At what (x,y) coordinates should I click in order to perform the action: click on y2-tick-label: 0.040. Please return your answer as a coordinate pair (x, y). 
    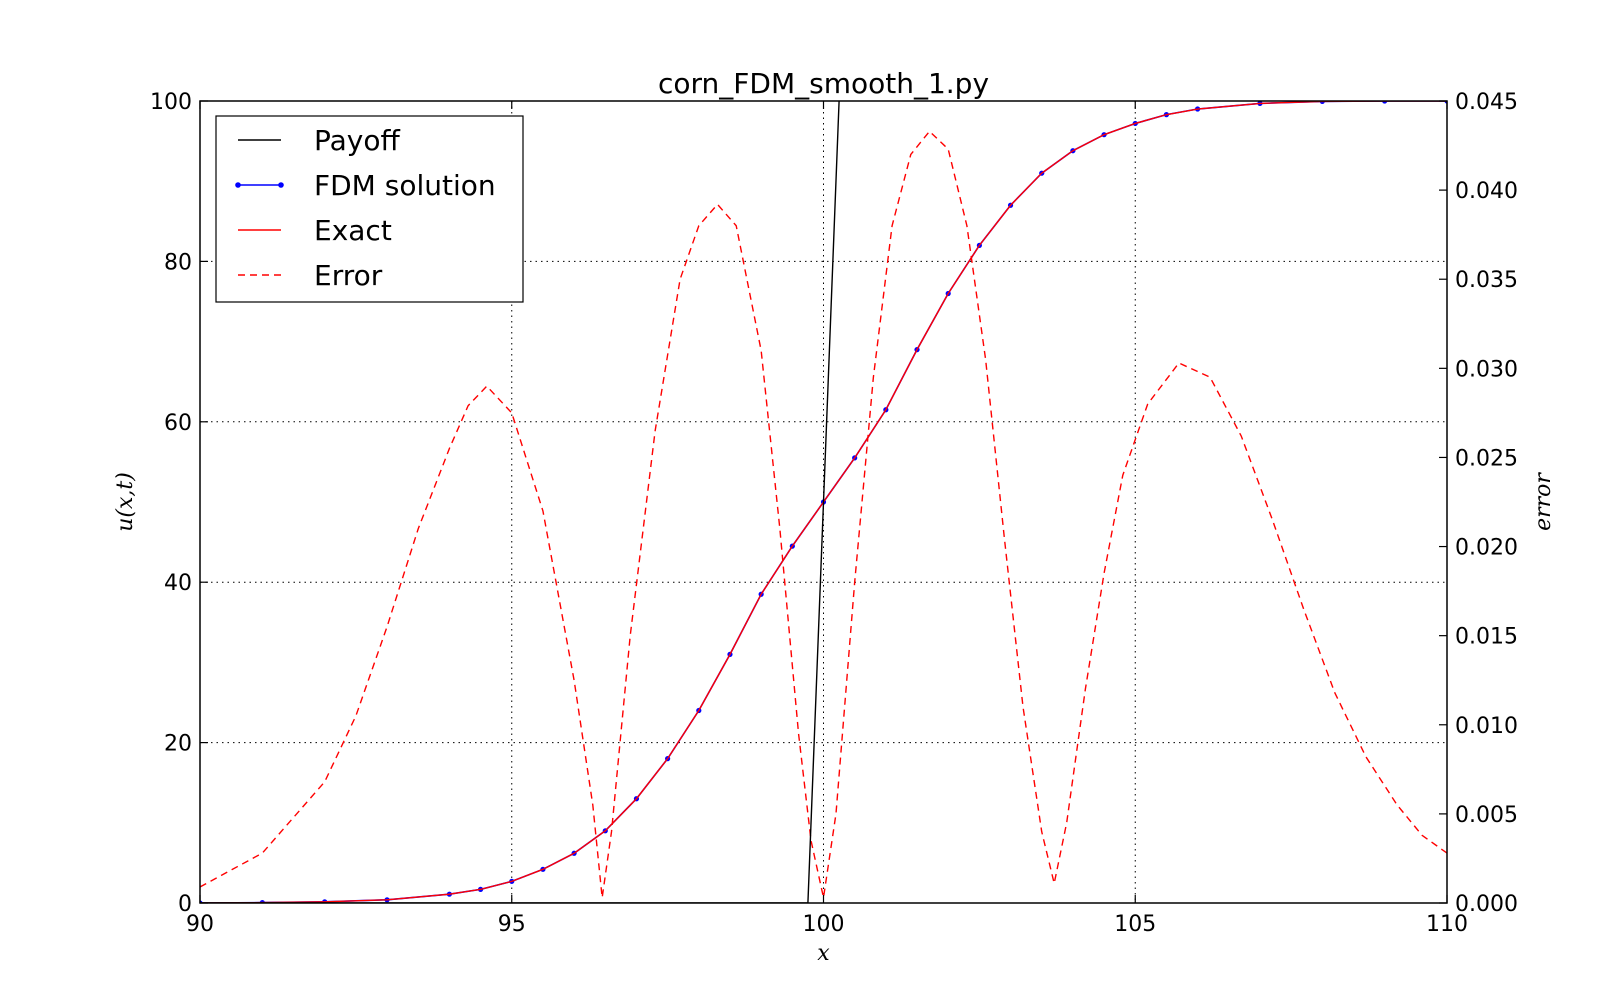
    Looking at the image, I should click on (1486, 191).